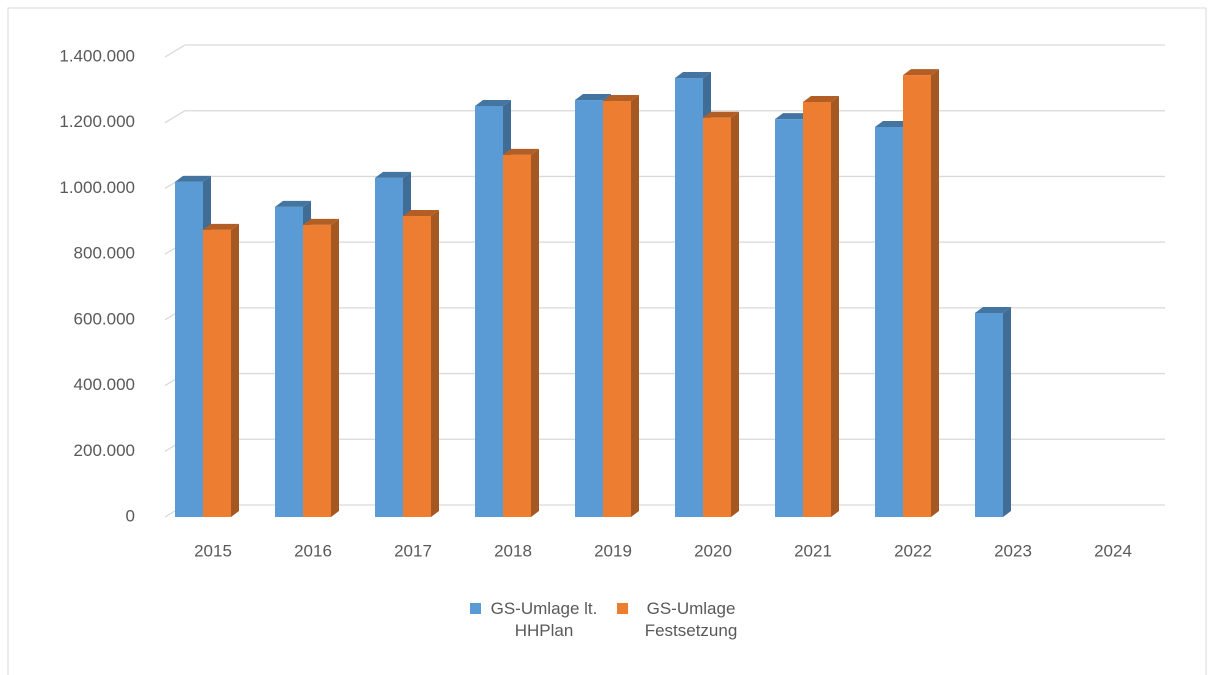 This screenshot has width=1214, height=675. What do you see at coordinates (713, 550) in the screenshot?
I see `x-tick-label: 2020` at bounding box center [713, 550].